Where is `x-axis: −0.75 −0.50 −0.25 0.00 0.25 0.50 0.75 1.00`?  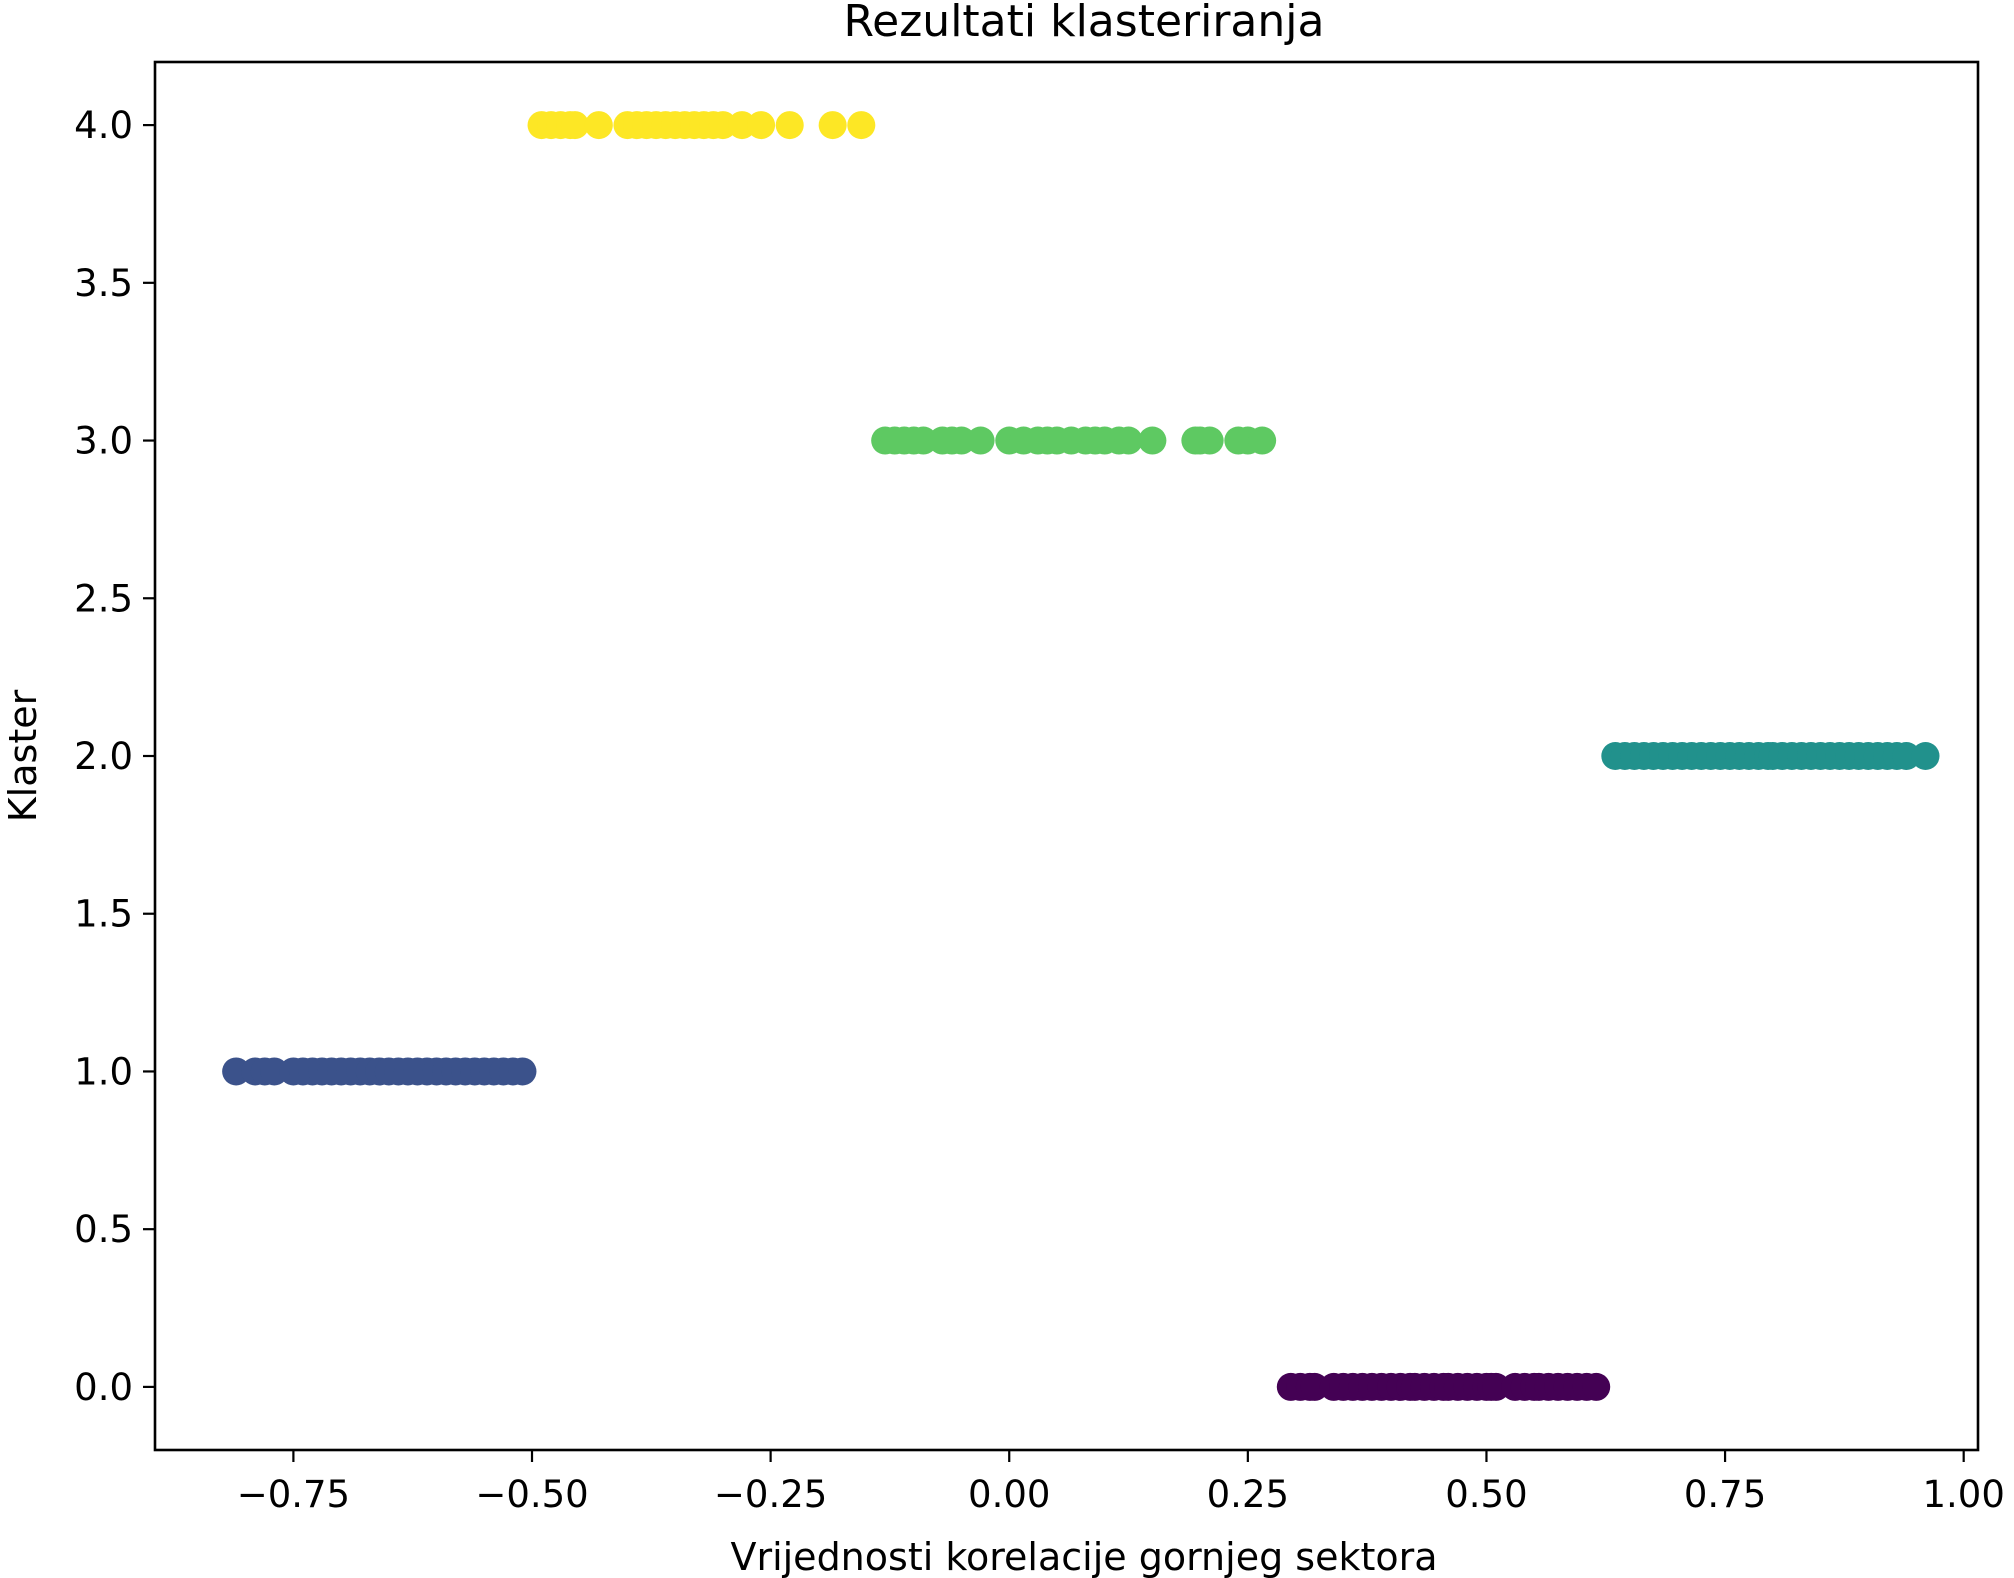
x-axis: −0.75 −0.50 −0.25 0.00 0.25 0.50 0.75 1.00 is located at coordinates (1121, 1483).